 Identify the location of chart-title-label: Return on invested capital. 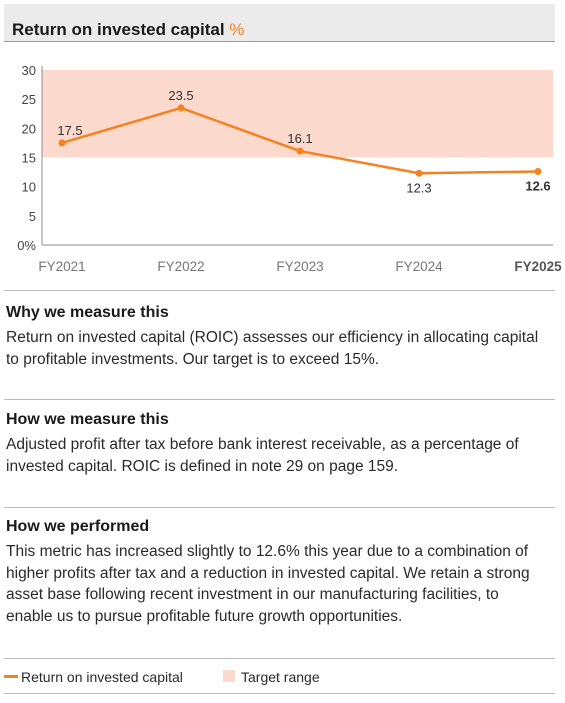
(118, 29).